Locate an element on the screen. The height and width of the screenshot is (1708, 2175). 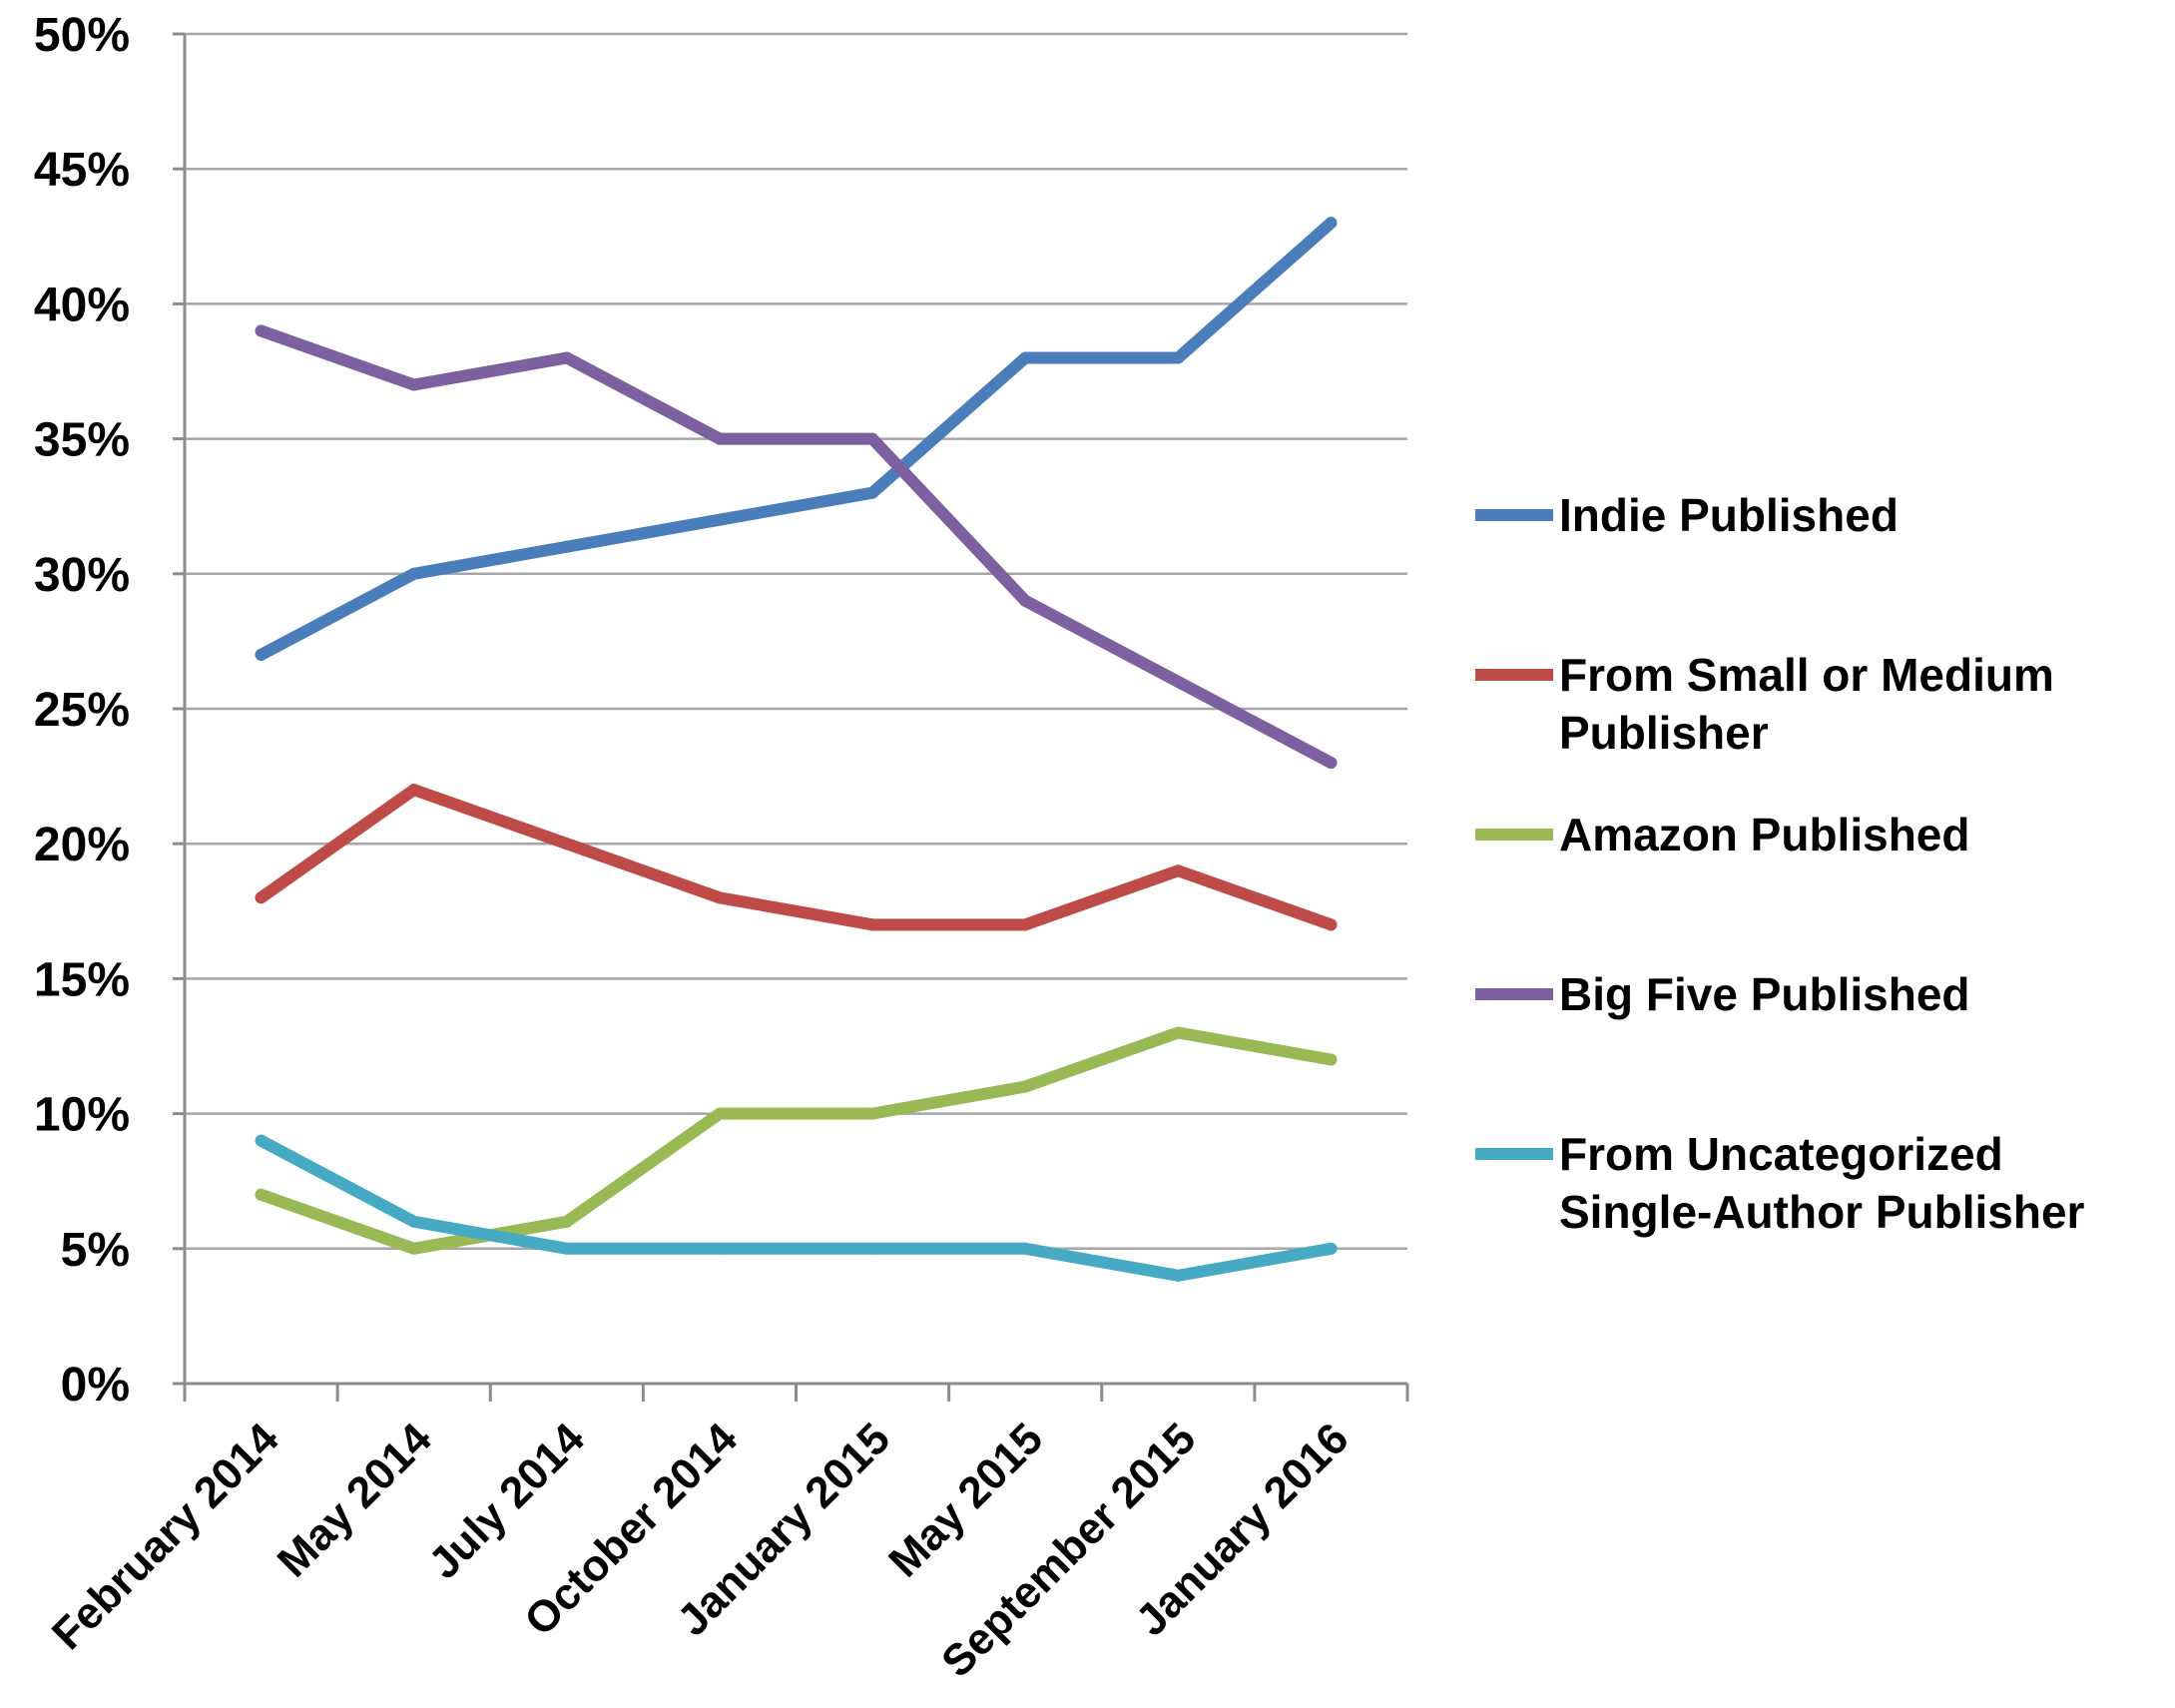
y-tick-label: 0% is located at coordinates (95, 1385).